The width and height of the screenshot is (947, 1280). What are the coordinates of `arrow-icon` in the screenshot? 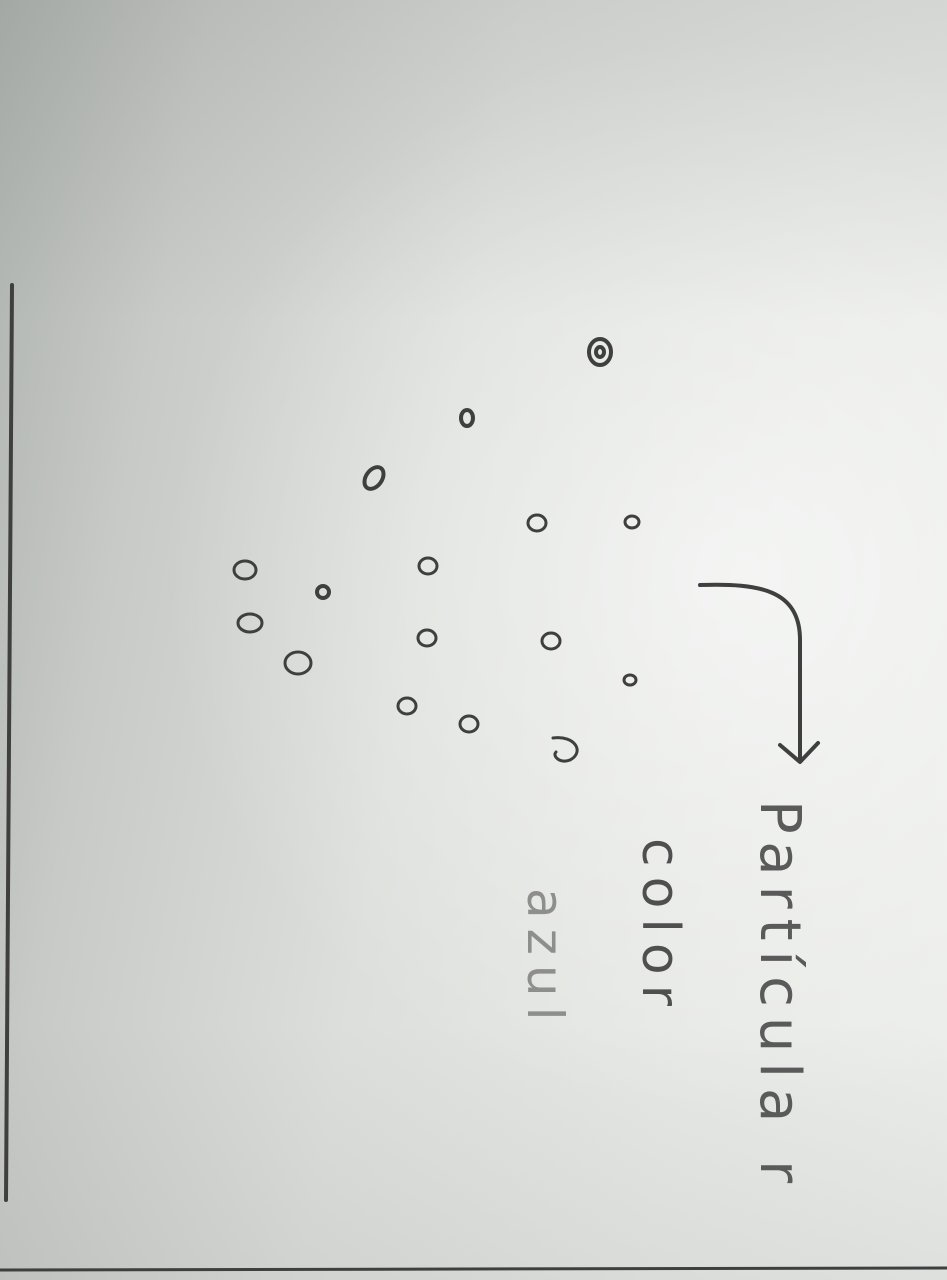 It's located at (759, 673).